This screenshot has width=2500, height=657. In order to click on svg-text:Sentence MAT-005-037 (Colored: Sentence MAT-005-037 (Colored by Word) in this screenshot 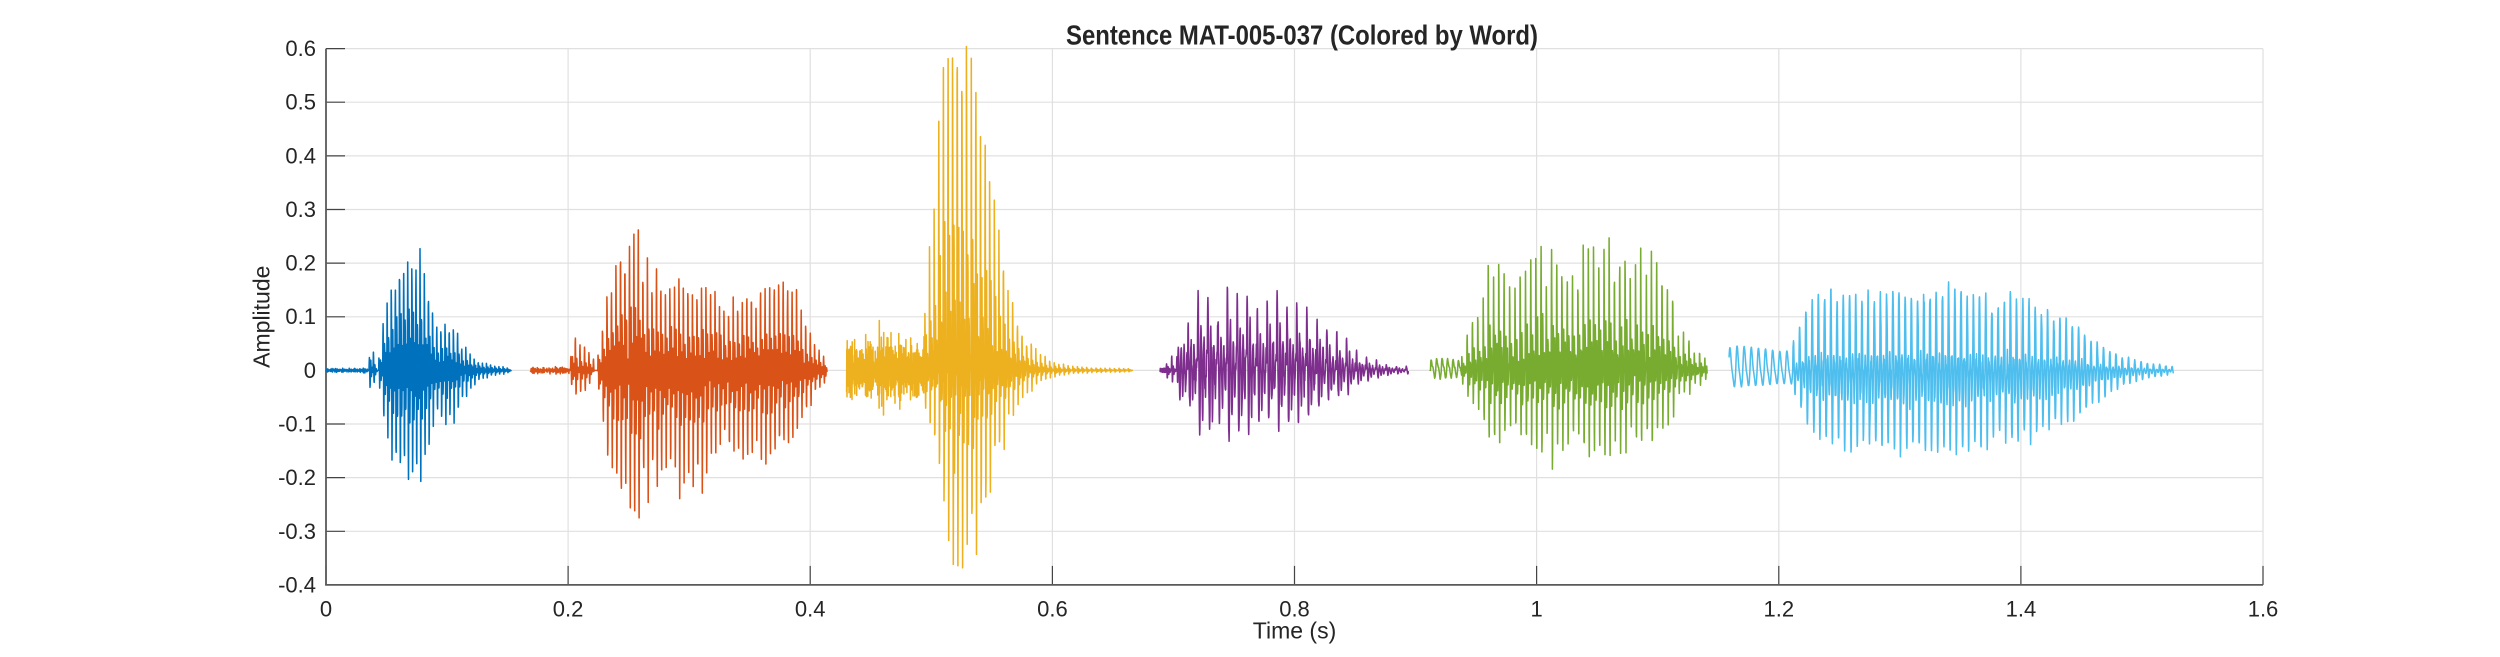, I will do `click(1302, 34)`.